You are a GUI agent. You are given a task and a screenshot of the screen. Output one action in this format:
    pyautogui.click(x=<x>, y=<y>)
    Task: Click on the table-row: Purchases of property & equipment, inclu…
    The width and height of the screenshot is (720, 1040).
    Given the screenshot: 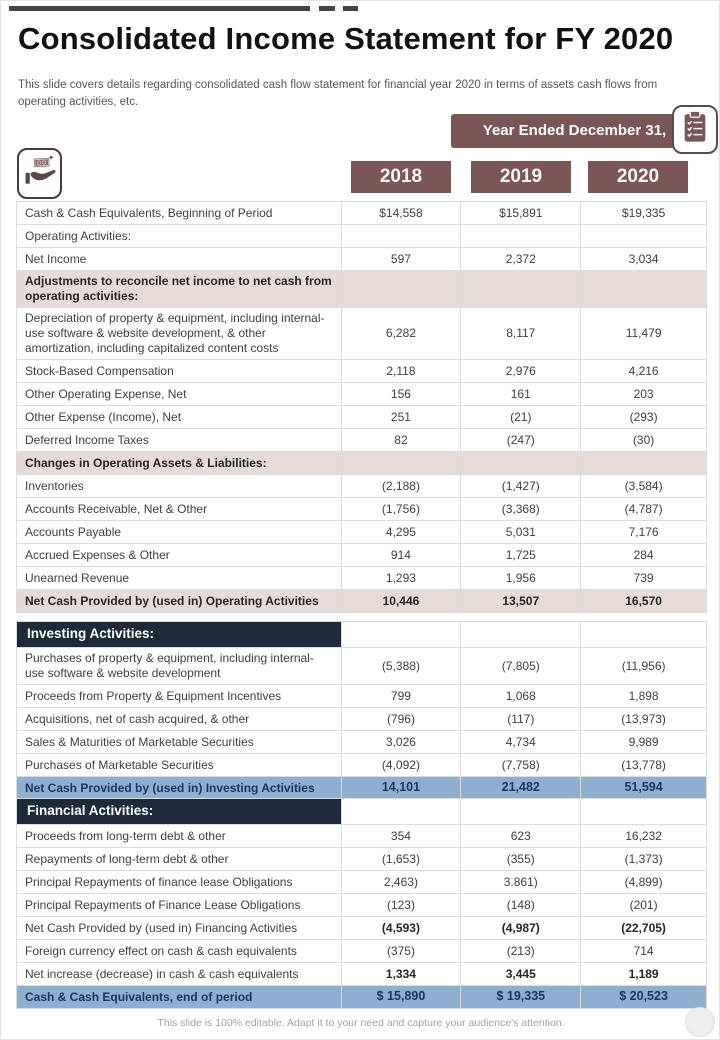 What is the action you would take?
    pyautogui.click(x=362, y=666)
    